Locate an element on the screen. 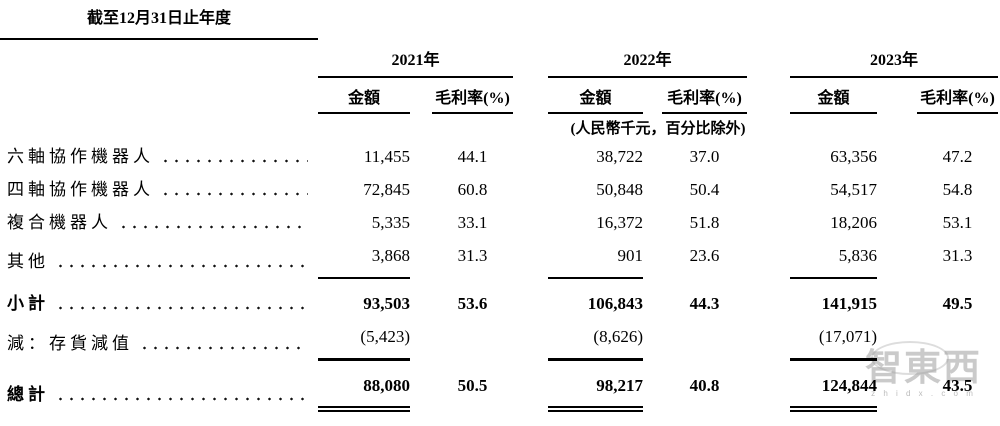 The width and height of the screenshot is (1000, 426). margin-cell: 44.1 is located at coordinates (472, 156).